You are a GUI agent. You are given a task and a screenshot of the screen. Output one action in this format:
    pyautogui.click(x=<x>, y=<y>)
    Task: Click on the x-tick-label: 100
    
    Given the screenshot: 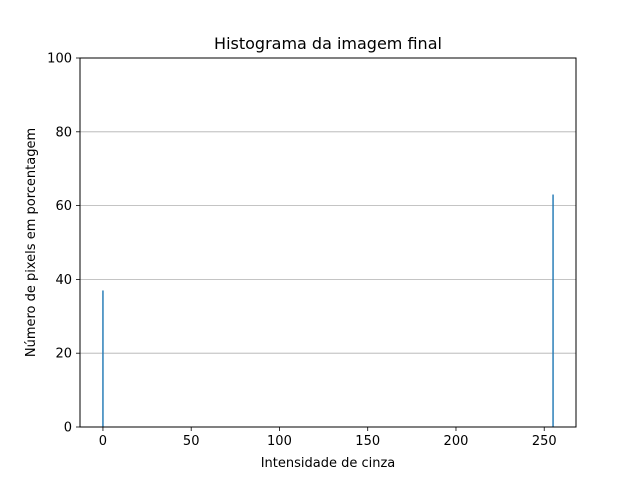 What is the action you would take?
    pyautogui.click(x=279, y=441)
    